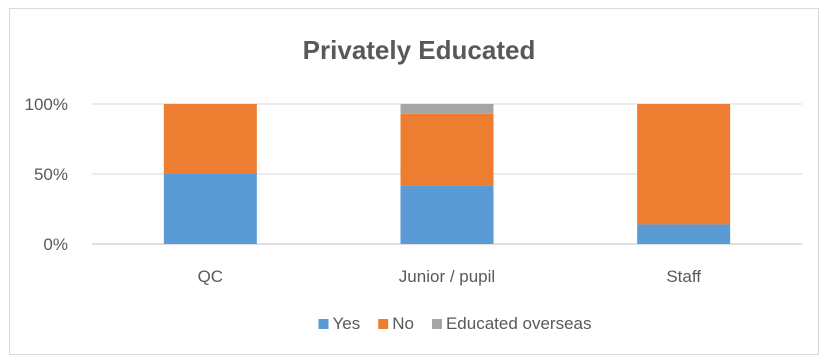 This screenshot has height=364, width=829. What do you see at coordinates (211, 276) in the screenshot?
I see `x-tick-label: QC` at bounding box center [211, 276].